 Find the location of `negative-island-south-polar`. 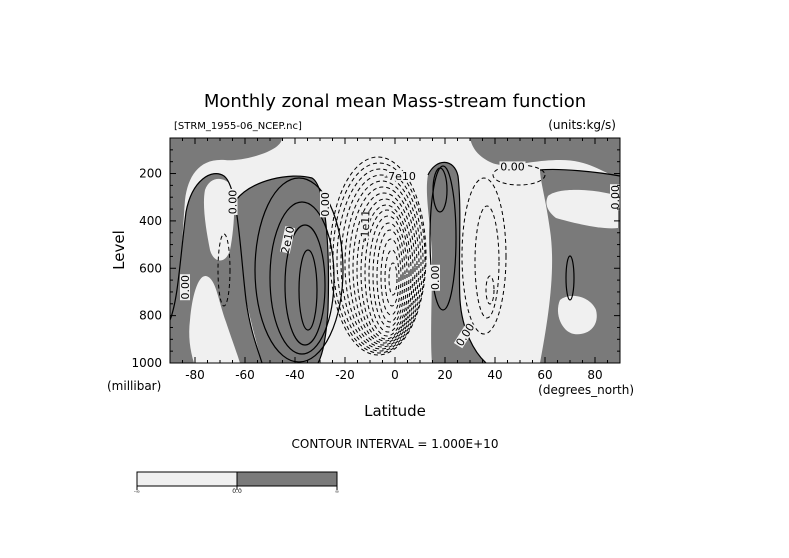

negative-island-south-polar is located at coordinates (214, 319).